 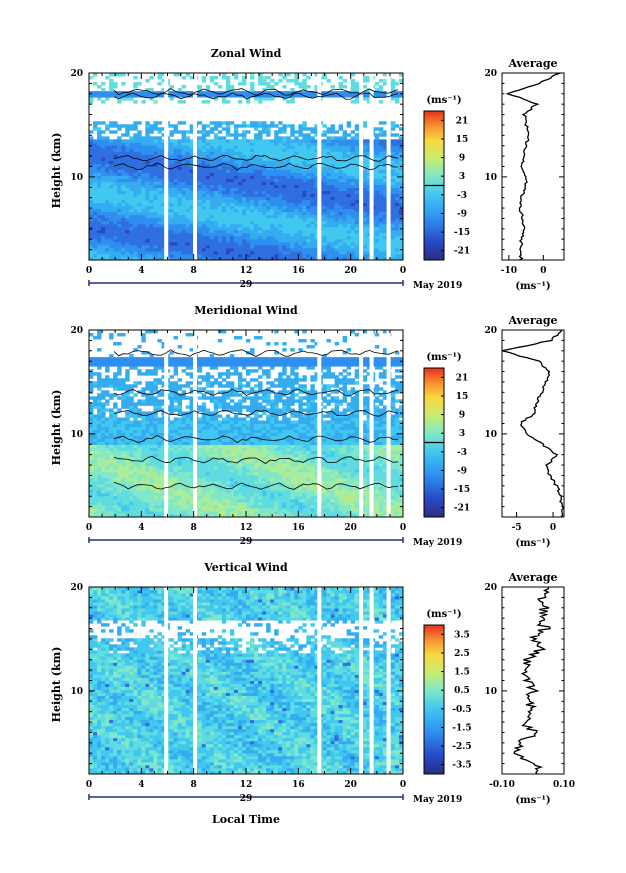 What do you see at coordinates (462, 140) in the screenshot?
I see `colorbar-tick-label: 15` at bounding box center [462, 140].